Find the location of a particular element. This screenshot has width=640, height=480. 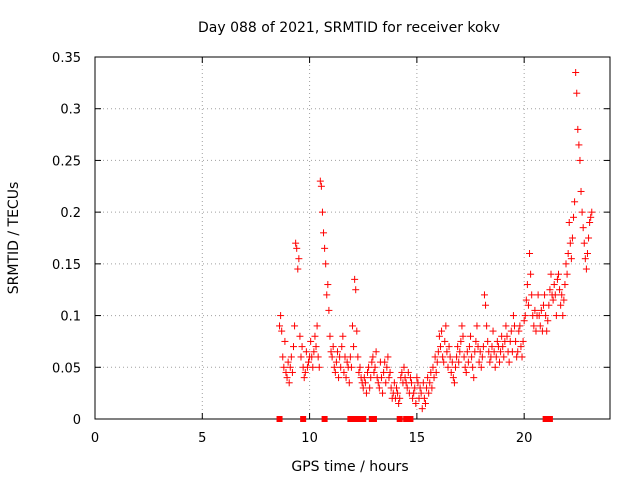

y-tick-label: 0.15 is located at coordinates (66, 265).